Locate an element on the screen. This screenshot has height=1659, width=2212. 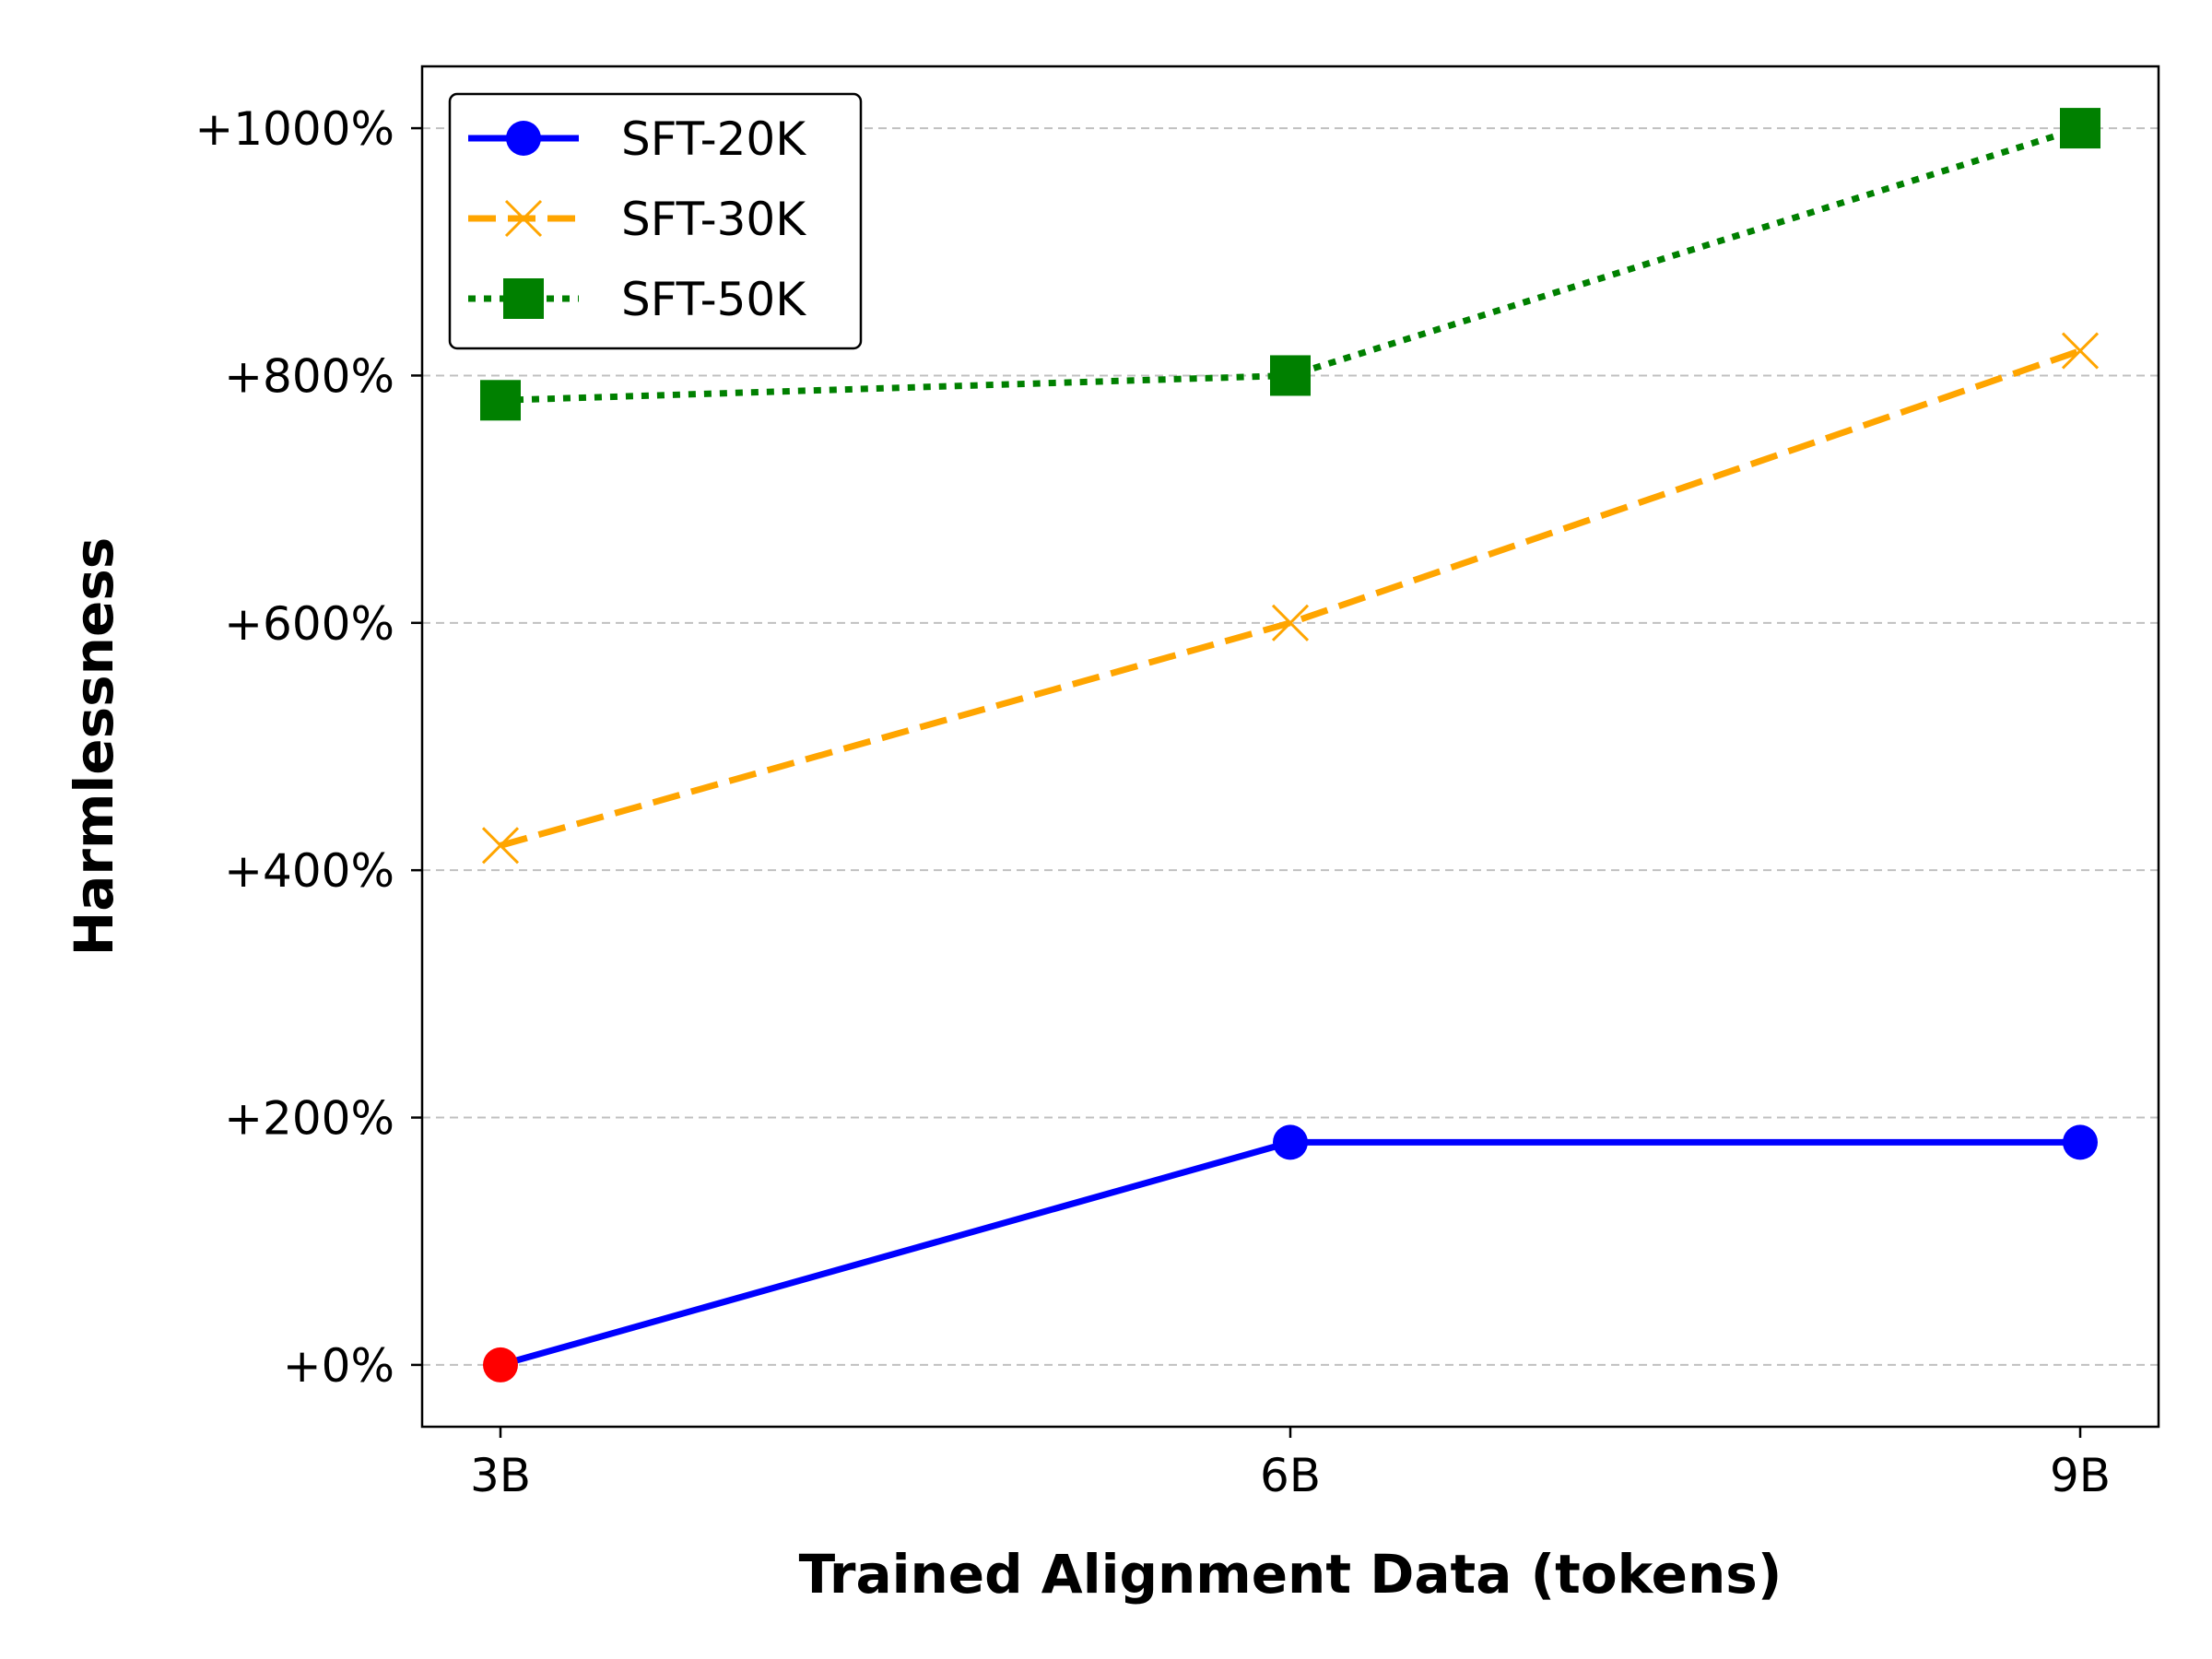
legend-marker-sft-20k is located at coordinates (523, 138).